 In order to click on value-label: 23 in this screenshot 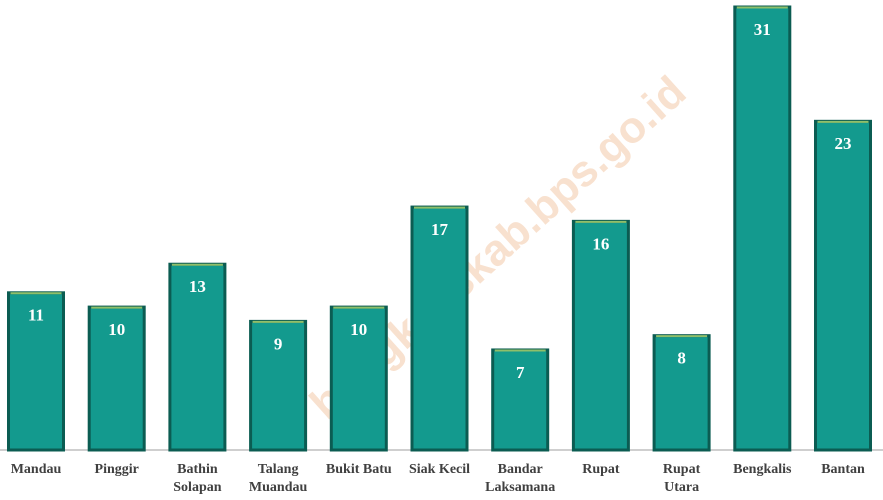, I will do `click(843, 143)`.